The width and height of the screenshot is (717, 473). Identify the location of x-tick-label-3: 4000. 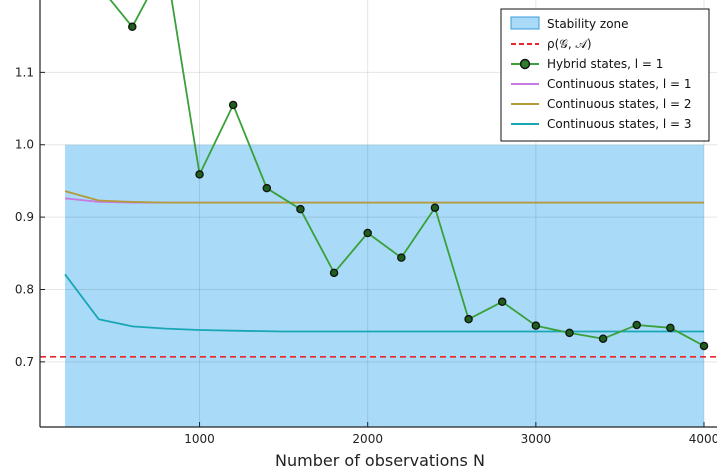
(703, 439).